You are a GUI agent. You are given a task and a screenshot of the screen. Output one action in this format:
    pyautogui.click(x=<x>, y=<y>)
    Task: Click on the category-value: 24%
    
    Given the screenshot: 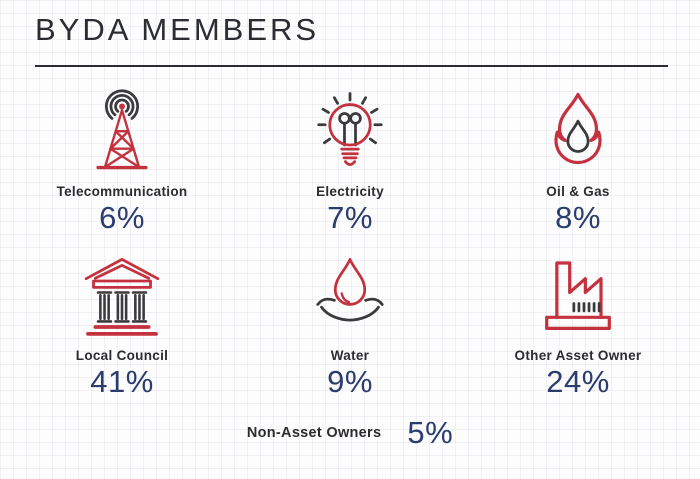 What is the action you would take?
    pyautogui.click(x=578, y=381)
    